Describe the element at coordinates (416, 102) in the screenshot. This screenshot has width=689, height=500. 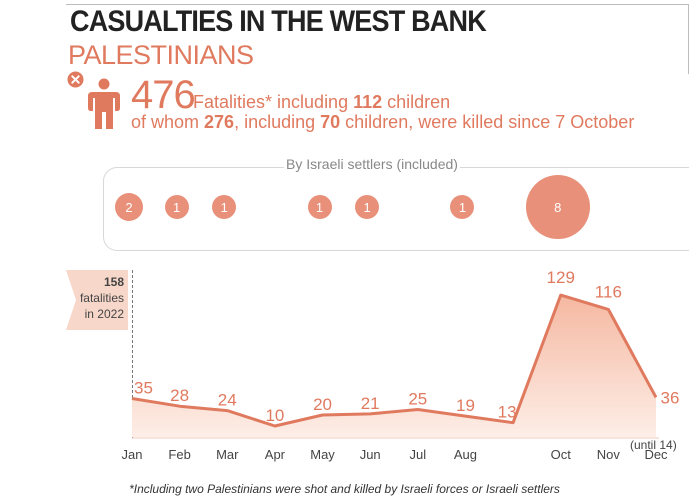
I see `children-text: children` at that location.